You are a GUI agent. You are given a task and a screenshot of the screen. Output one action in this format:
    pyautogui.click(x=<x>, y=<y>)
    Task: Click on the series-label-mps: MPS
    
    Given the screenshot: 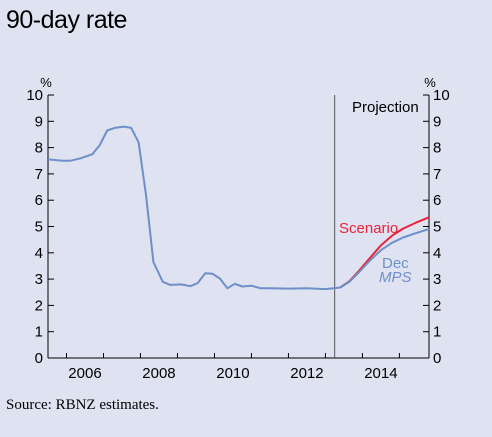 What is the action you would take?
    pyautogui.click(x=395, y=277)
    